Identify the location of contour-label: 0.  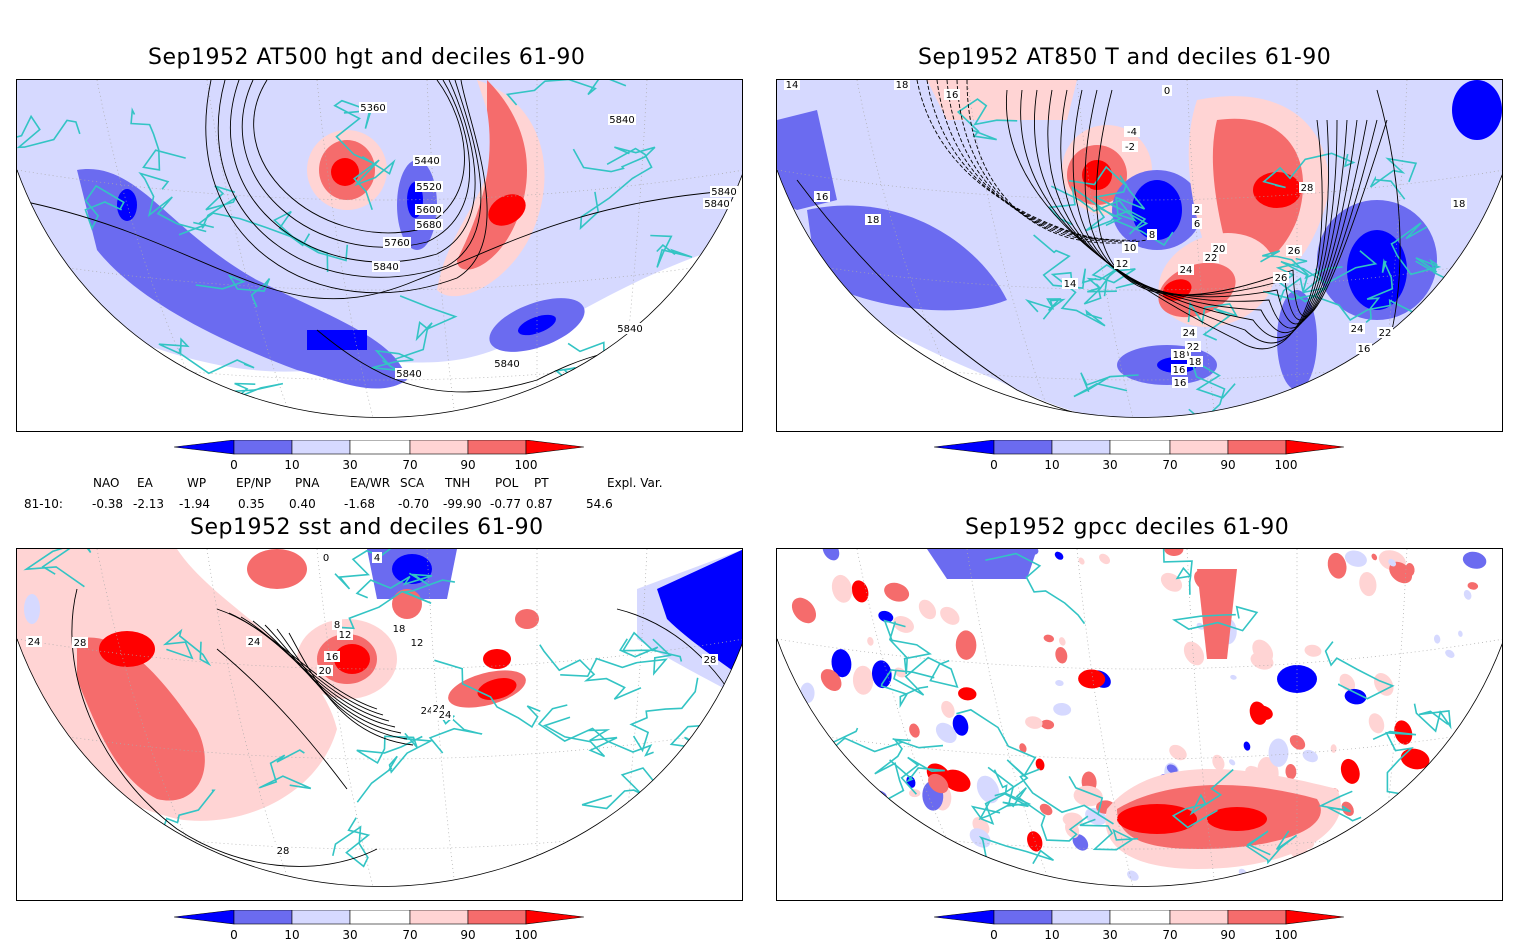
(1167, 91).